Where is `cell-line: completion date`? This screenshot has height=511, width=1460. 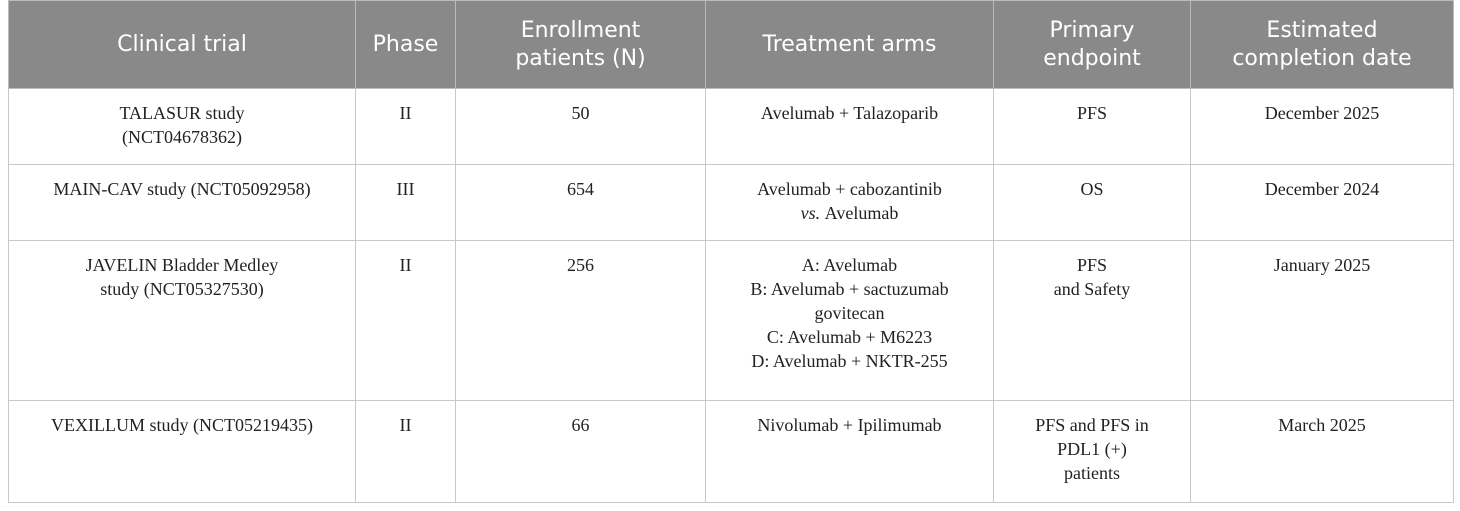 cell-line: completion date is located at coordinates (1322, 58).